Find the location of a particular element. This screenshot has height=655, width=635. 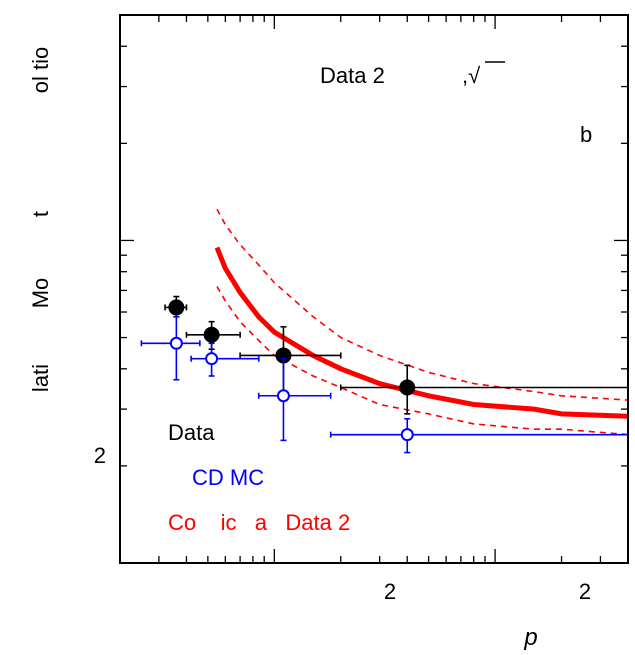

y-label-part-4: ol tio is located at coordinates (40, 70).